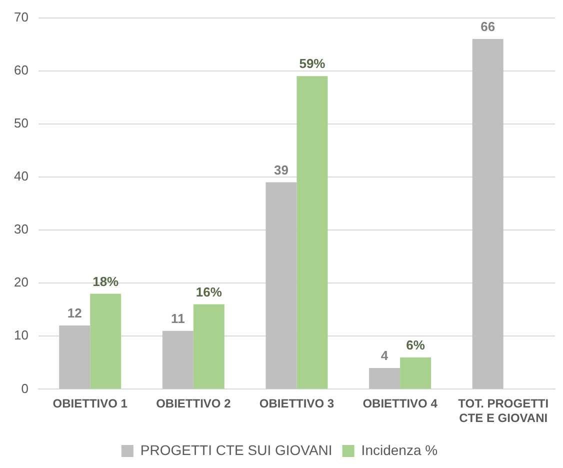 Image resolution: width=563 pixels, height=468 pixels. I want to click on y-tick-label: 70, so click(21, 16).